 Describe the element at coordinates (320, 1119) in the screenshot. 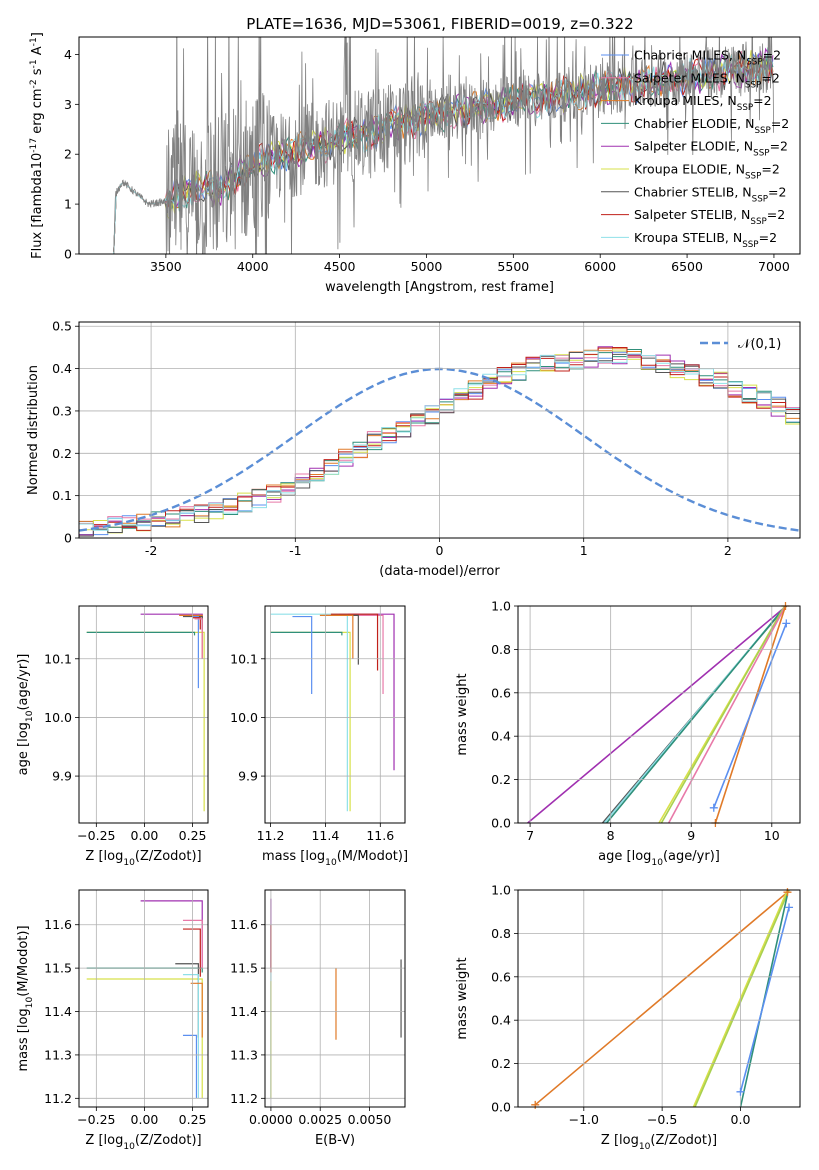

I see `x-tick-label: 0.0025` at that location.